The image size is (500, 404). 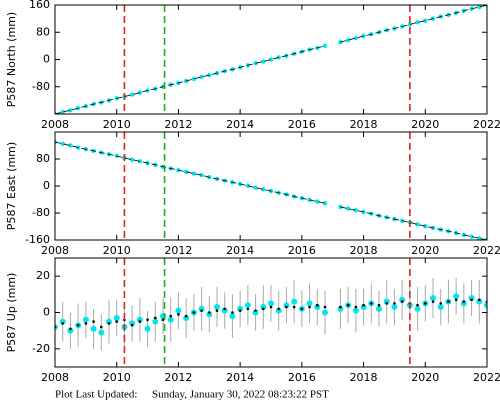 What do you see at coordinates (117, 250) in the screenshot?
I see `x-tick-label: 2010` at bounding box center [117, 250].